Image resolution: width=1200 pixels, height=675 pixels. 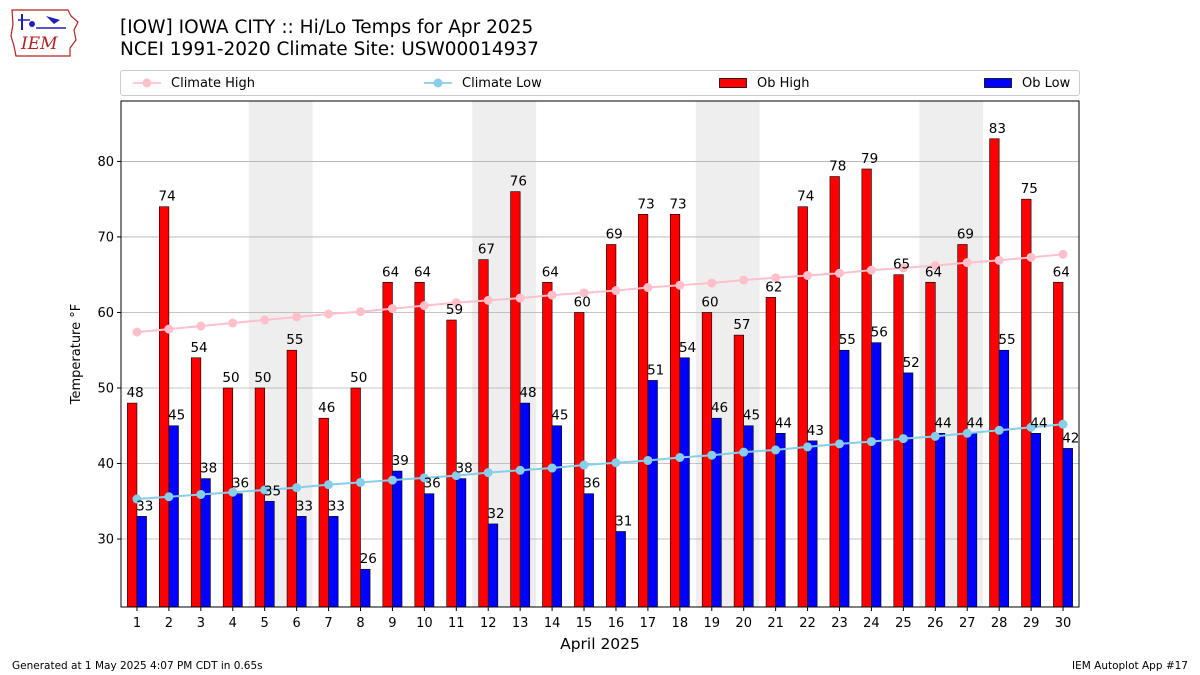 What do you see at coordinates (137, 623) in the screenshot?
I see `x-tick-label: 1` at bounding box center [137, 623].